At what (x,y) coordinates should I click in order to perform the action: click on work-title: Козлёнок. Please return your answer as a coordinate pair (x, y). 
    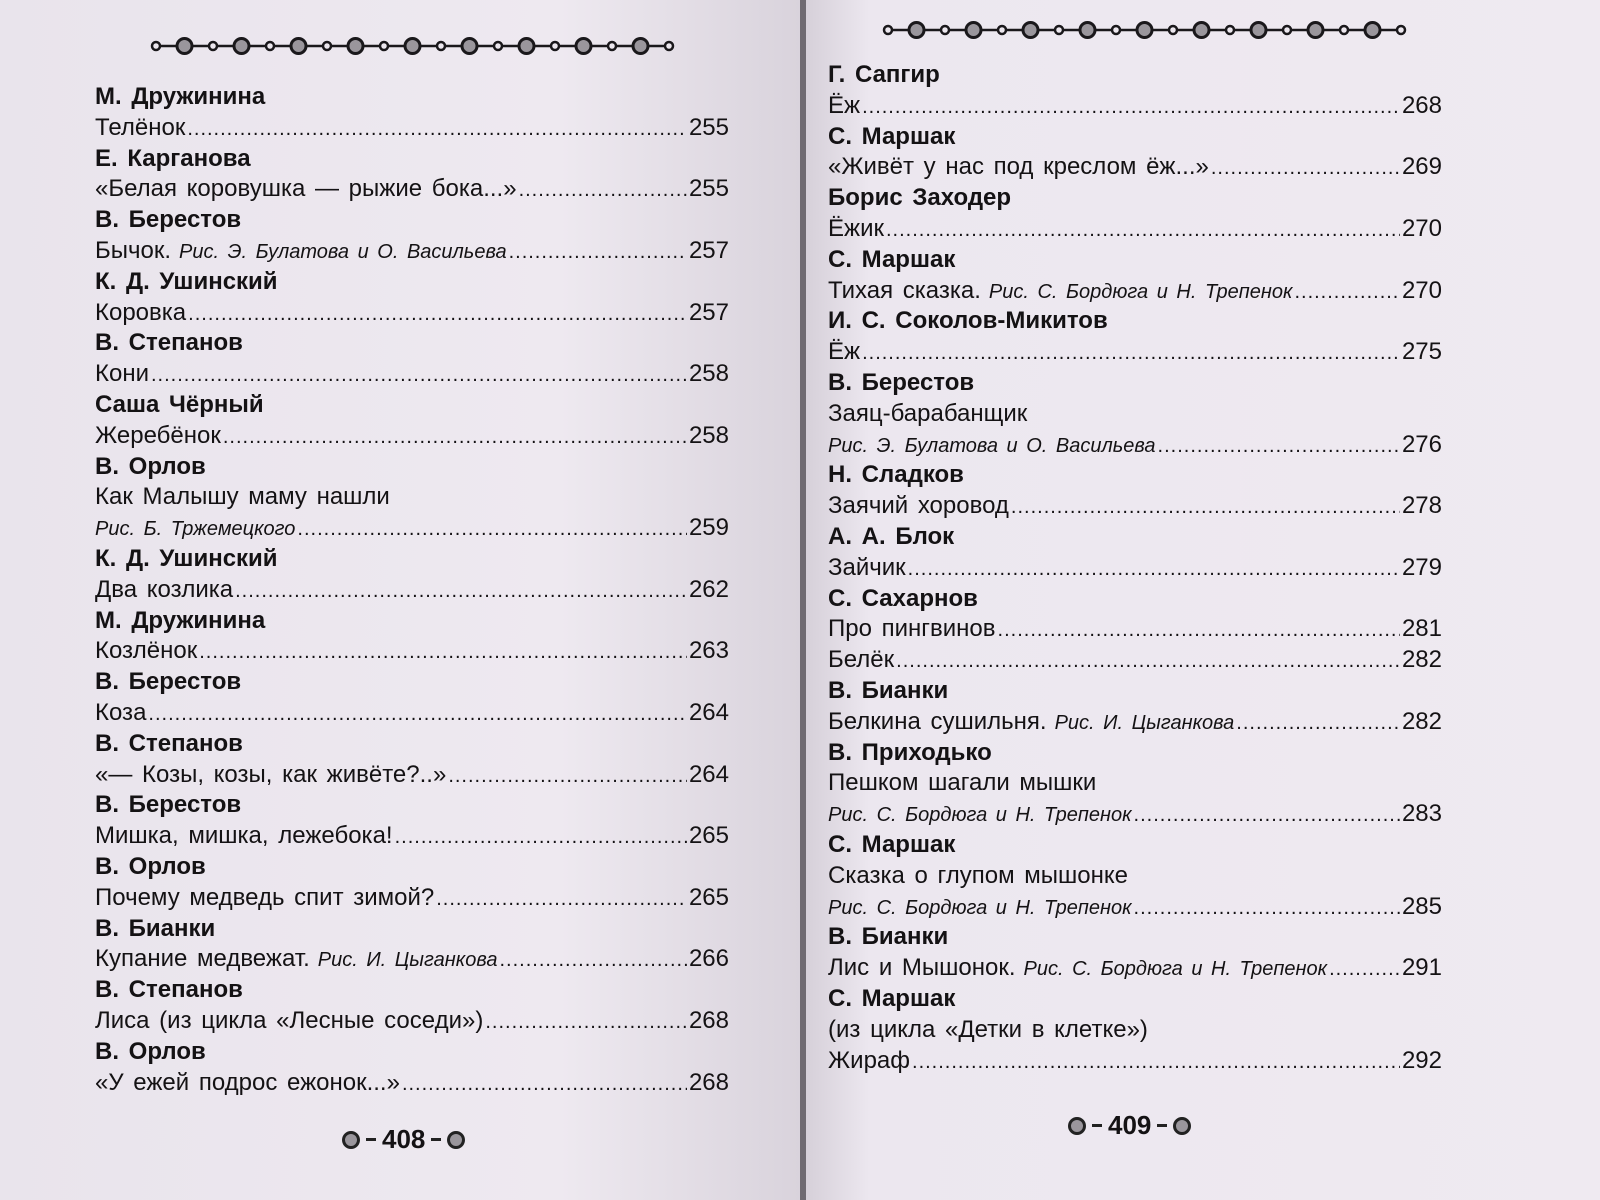
    Looking at the image, I should click on (146, 651).